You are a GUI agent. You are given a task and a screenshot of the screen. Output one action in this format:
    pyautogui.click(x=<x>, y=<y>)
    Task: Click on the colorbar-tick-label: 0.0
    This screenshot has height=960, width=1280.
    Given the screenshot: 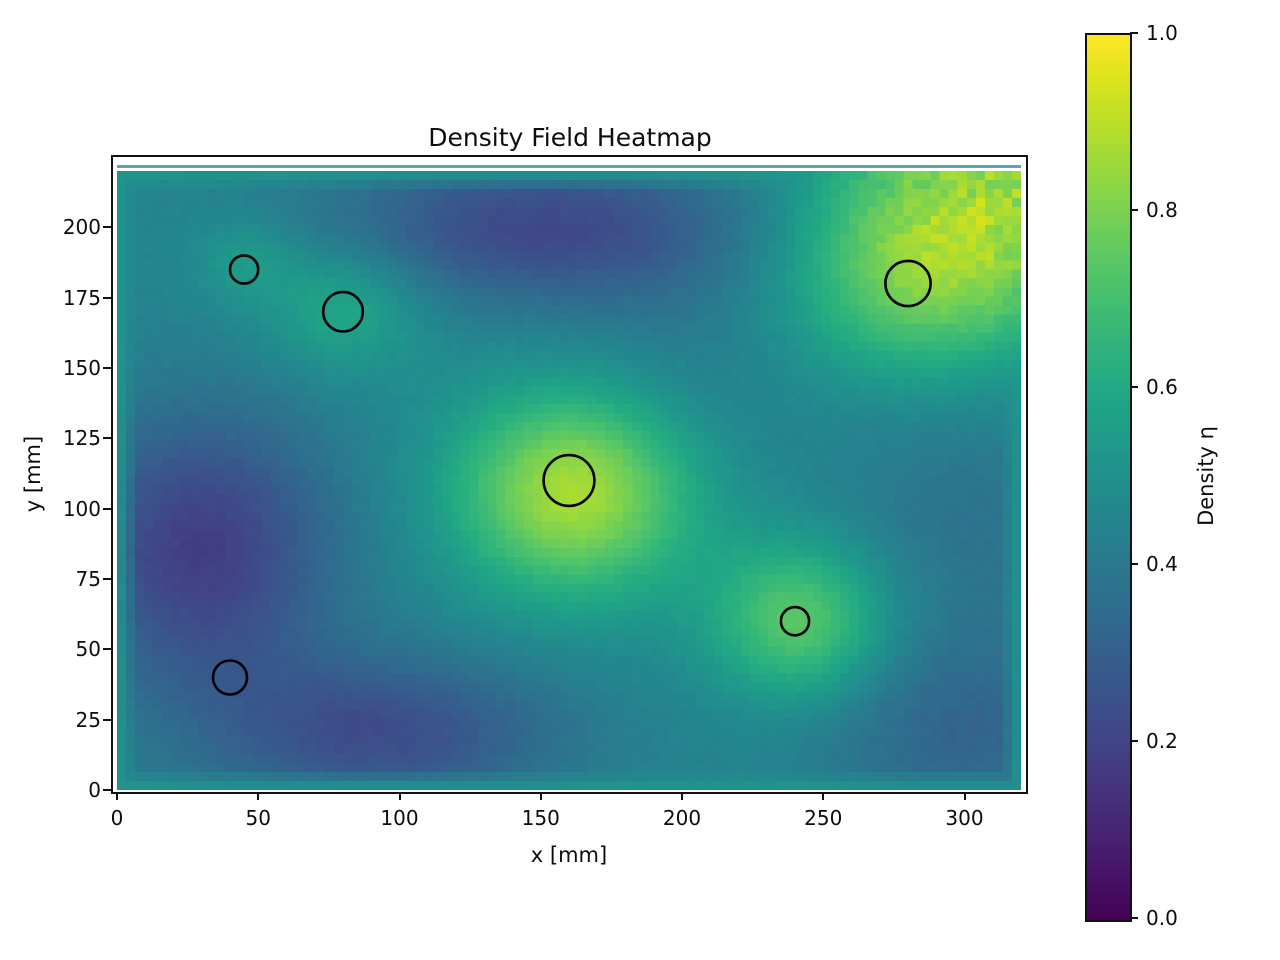 What is the action you would take?
    pyautogui.click(x=1162, y=918)
    